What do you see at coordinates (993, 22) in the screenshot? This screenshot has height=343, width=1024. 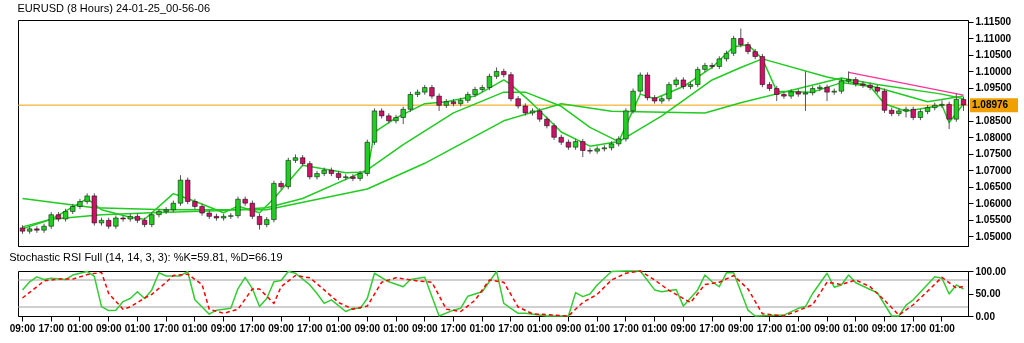 I see `y-tick-label: 1.11500` at bounding box center [993, 22].